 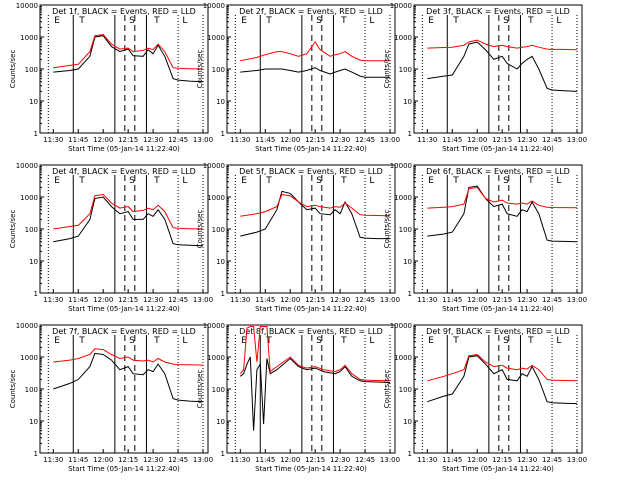 I want to click on panel-title: Det 5f, BLACK = Events, RED = LLD, so click(x=311, y=171).